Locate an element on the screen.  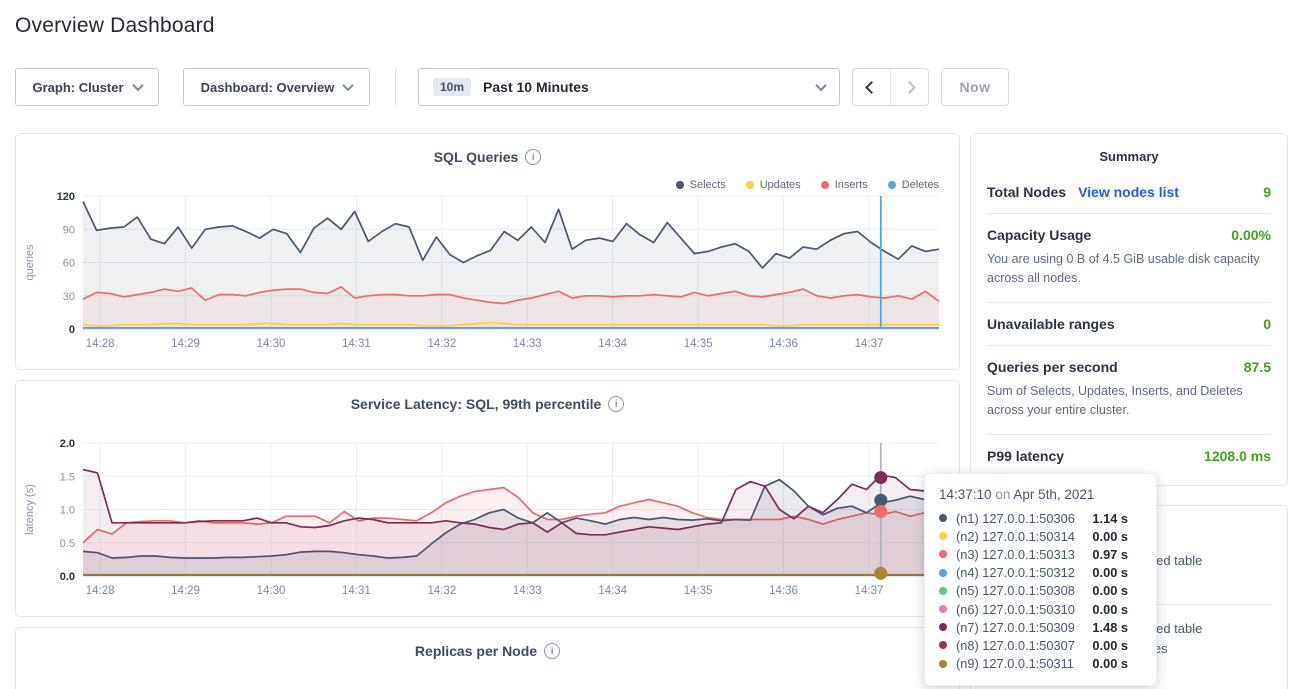
total-nodes-label: Total Nodes is located at coordinates (1027, 192).